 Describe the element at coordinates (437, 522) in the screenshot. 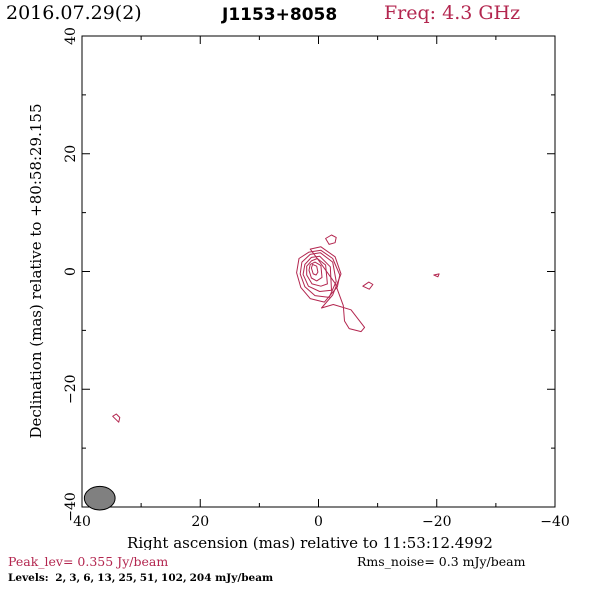

I see `x-tick-label: −20` at that location.